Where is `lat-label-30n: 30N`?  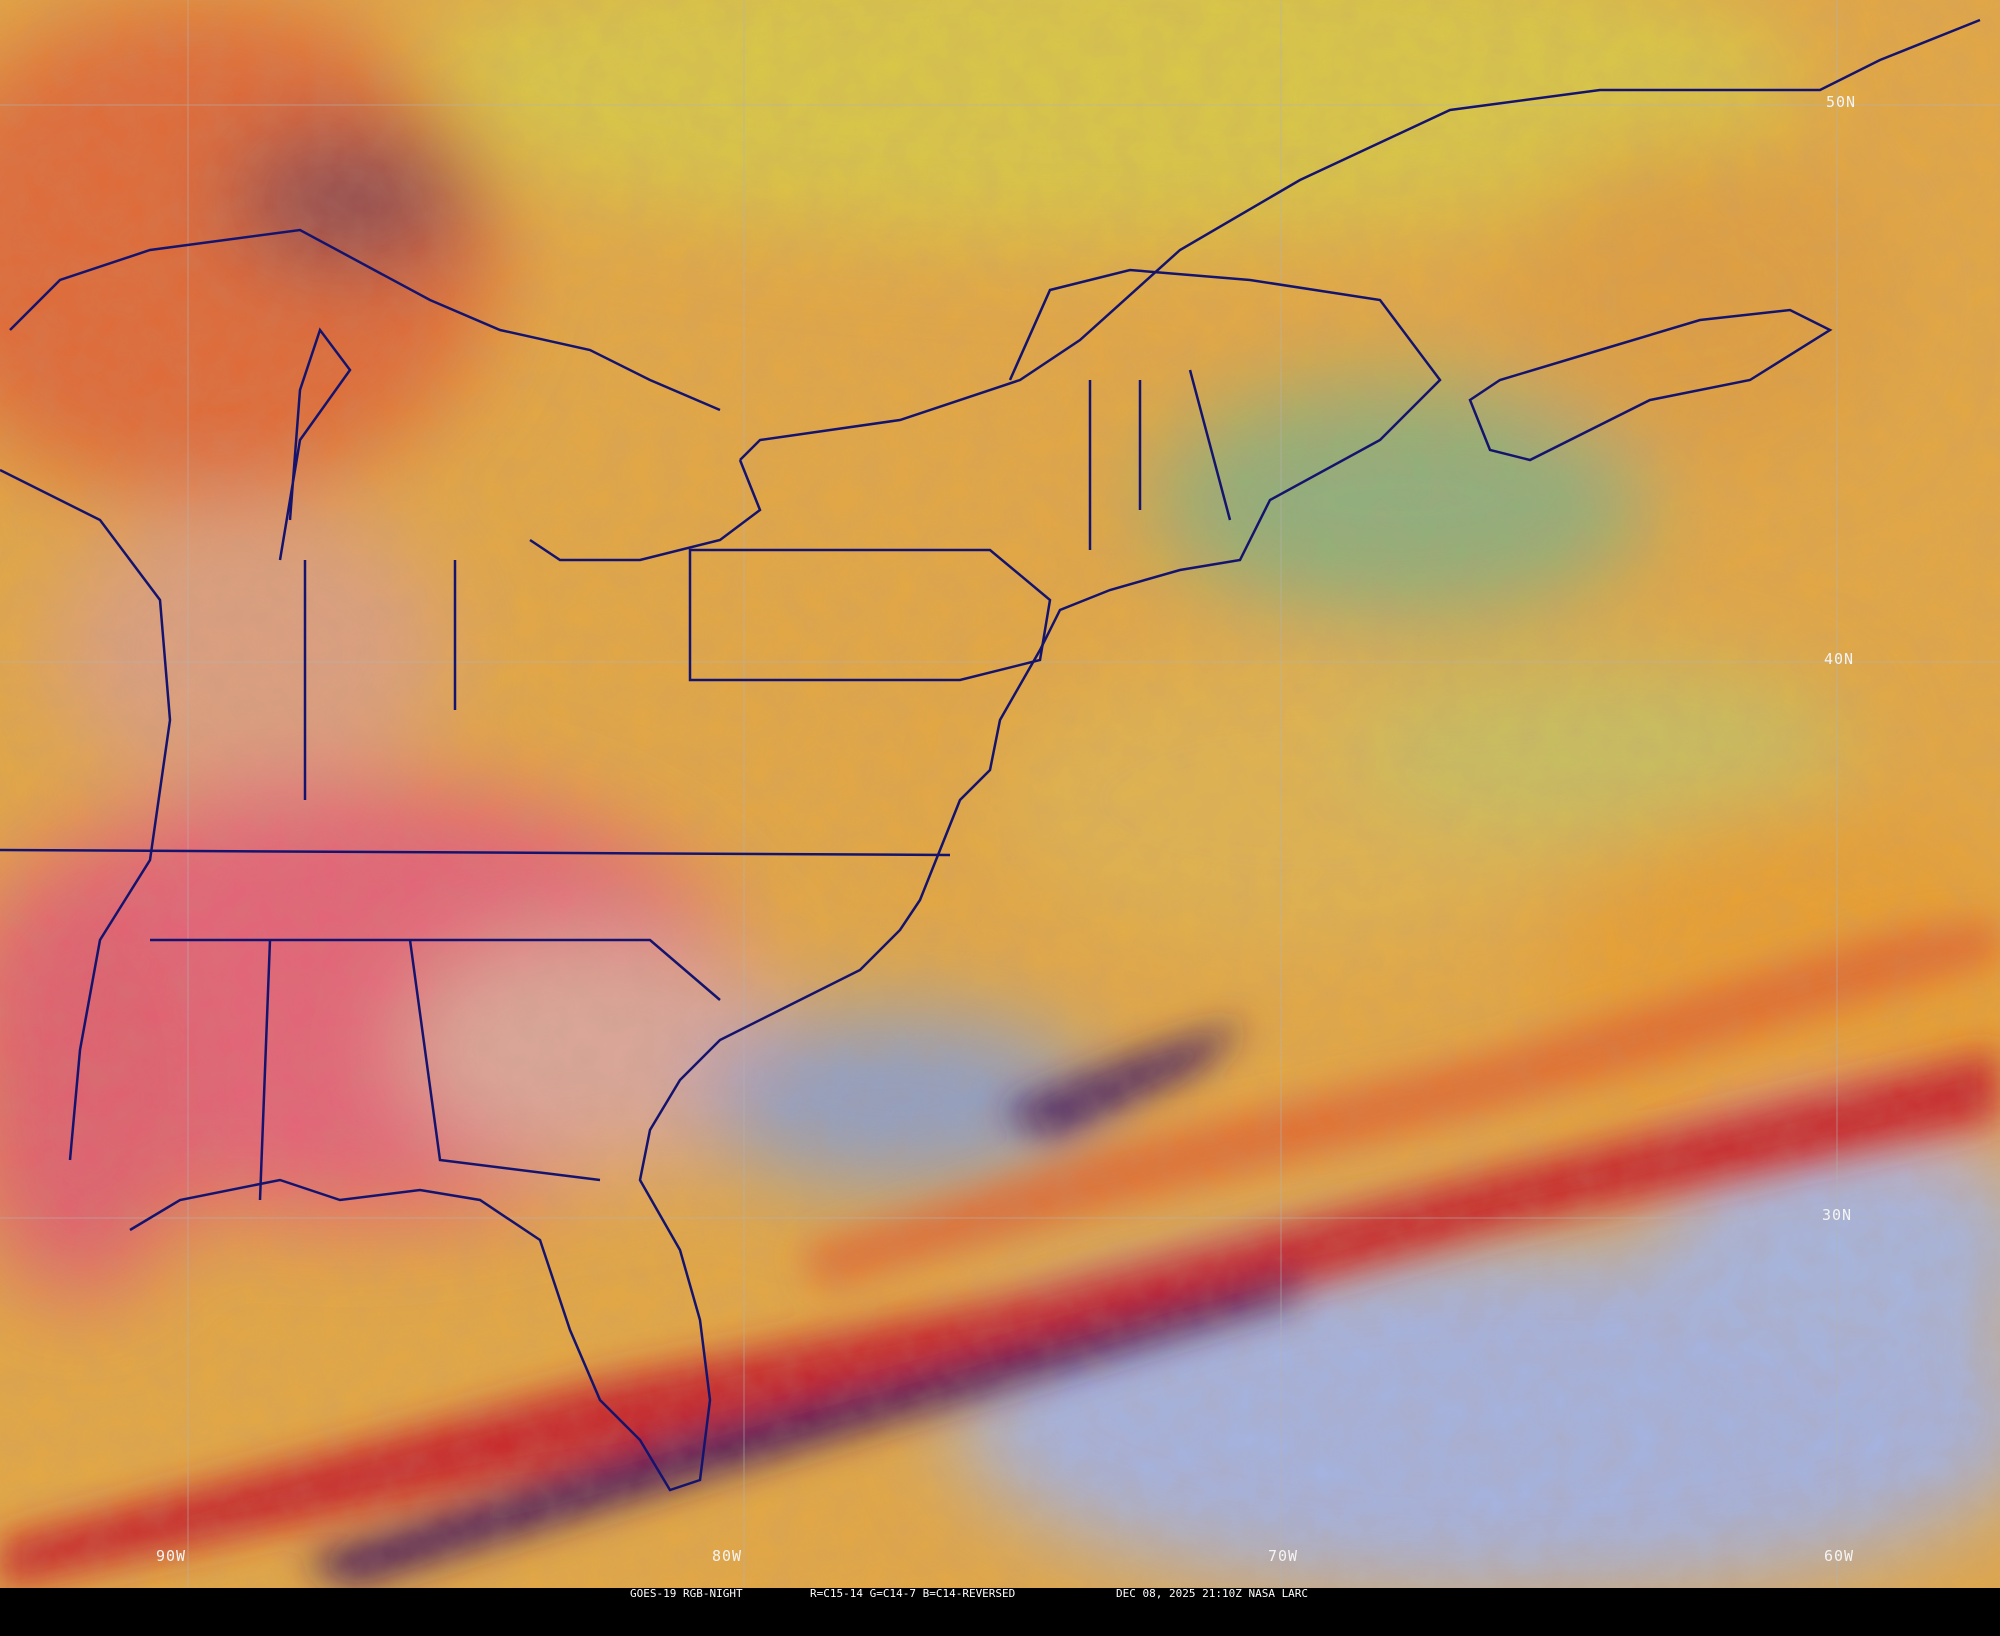
lat-label-30n: 30N is located at coordinates (1837, 1215).